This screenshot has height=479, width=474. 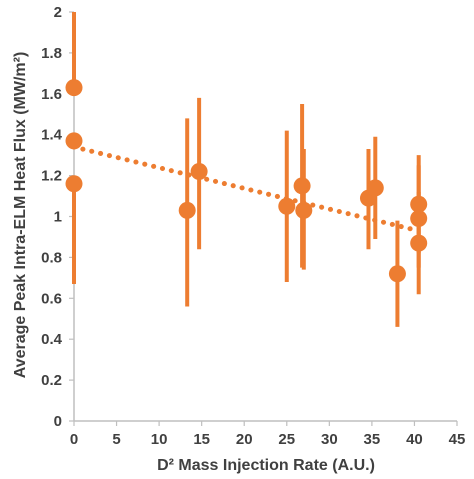 What do you see at coordinates (74, 439) in the screenshot?
I see `x-tick-label: 0` at bounding box center [74, 439].